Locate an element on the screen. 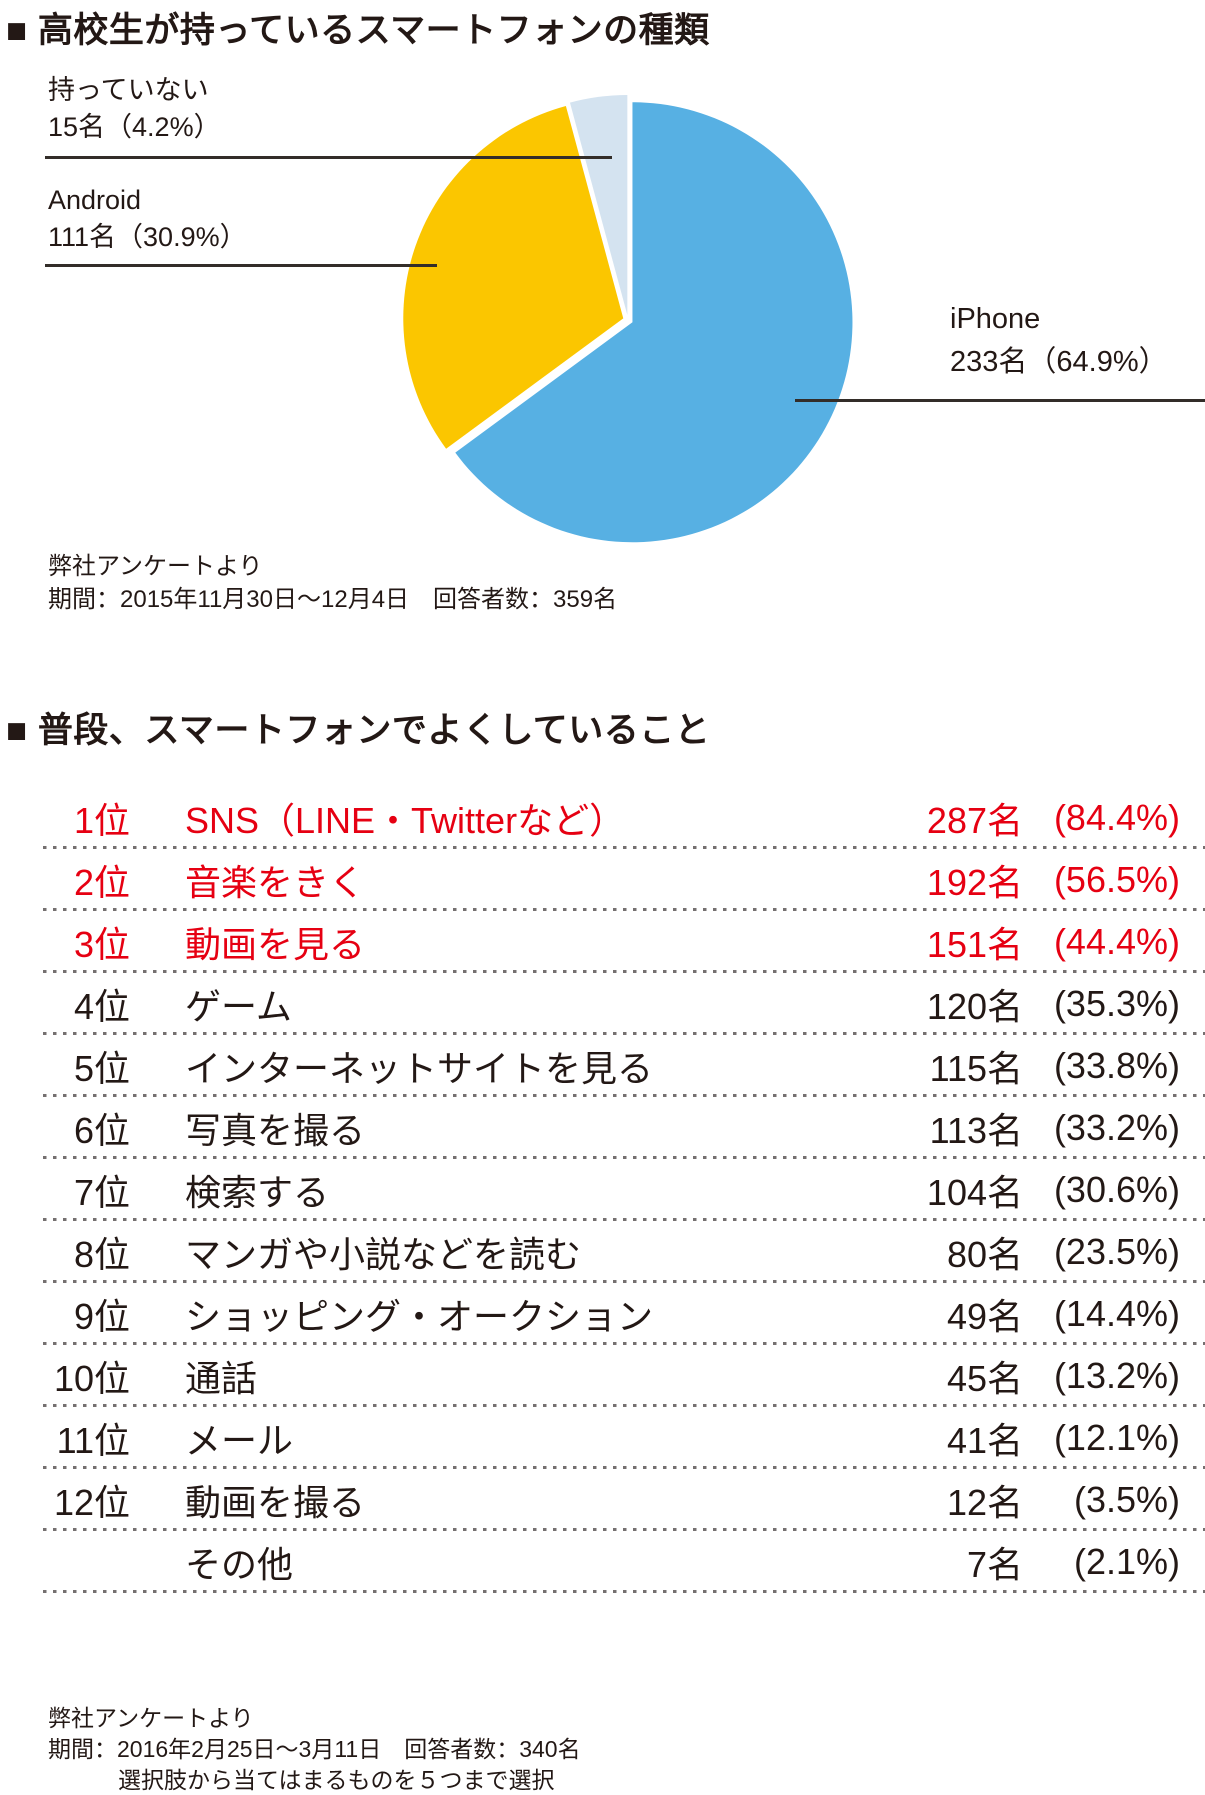 Image resolution: width=1205 pixels, height=1795 pixels. activity-label: 通話 is located at coordinates (221, 1378).